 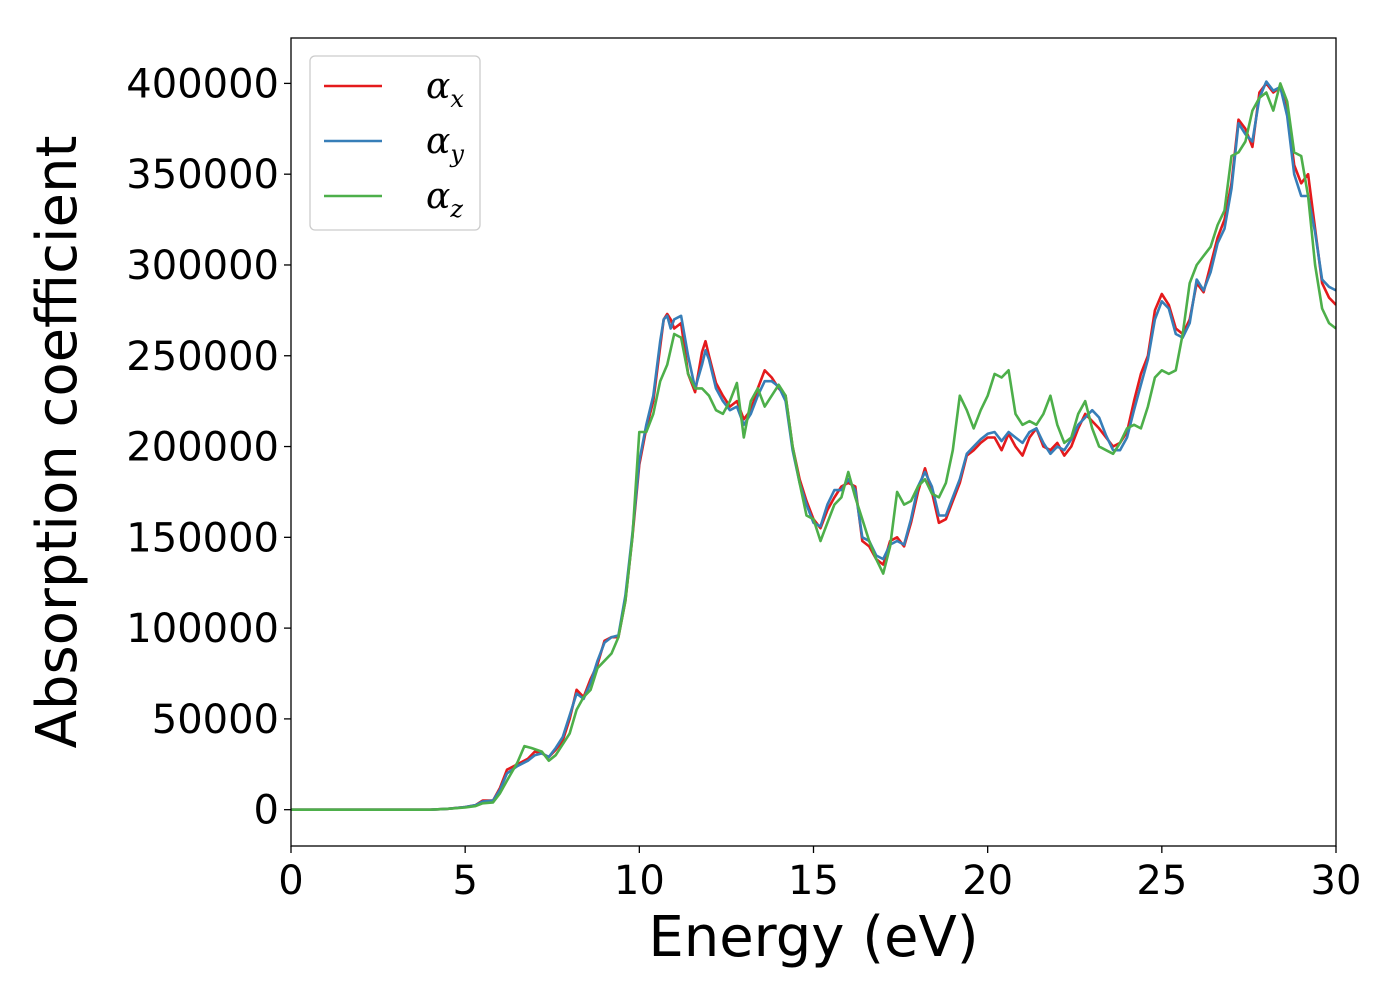 What do you see at coordinates (202, 357) in the screenshot?
I see `y-tick-label: 250000` at bounding box center [202, 357].